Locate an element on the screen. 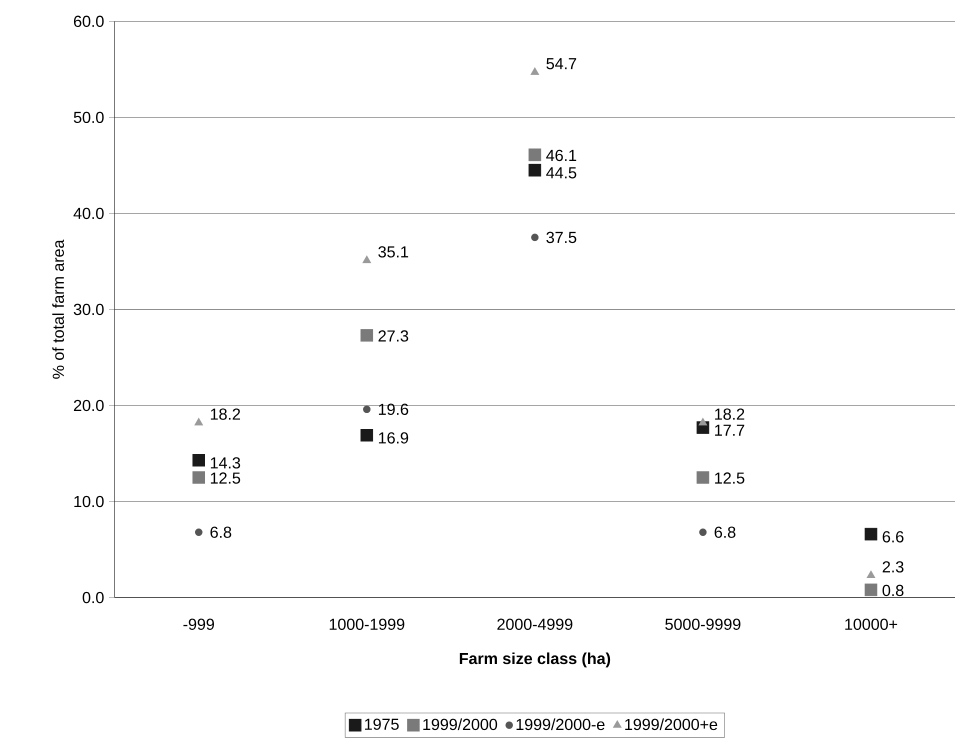 The height and width of the screenshot is (754, 959). data-label: 6.6 is located at coordinates (893, 537).